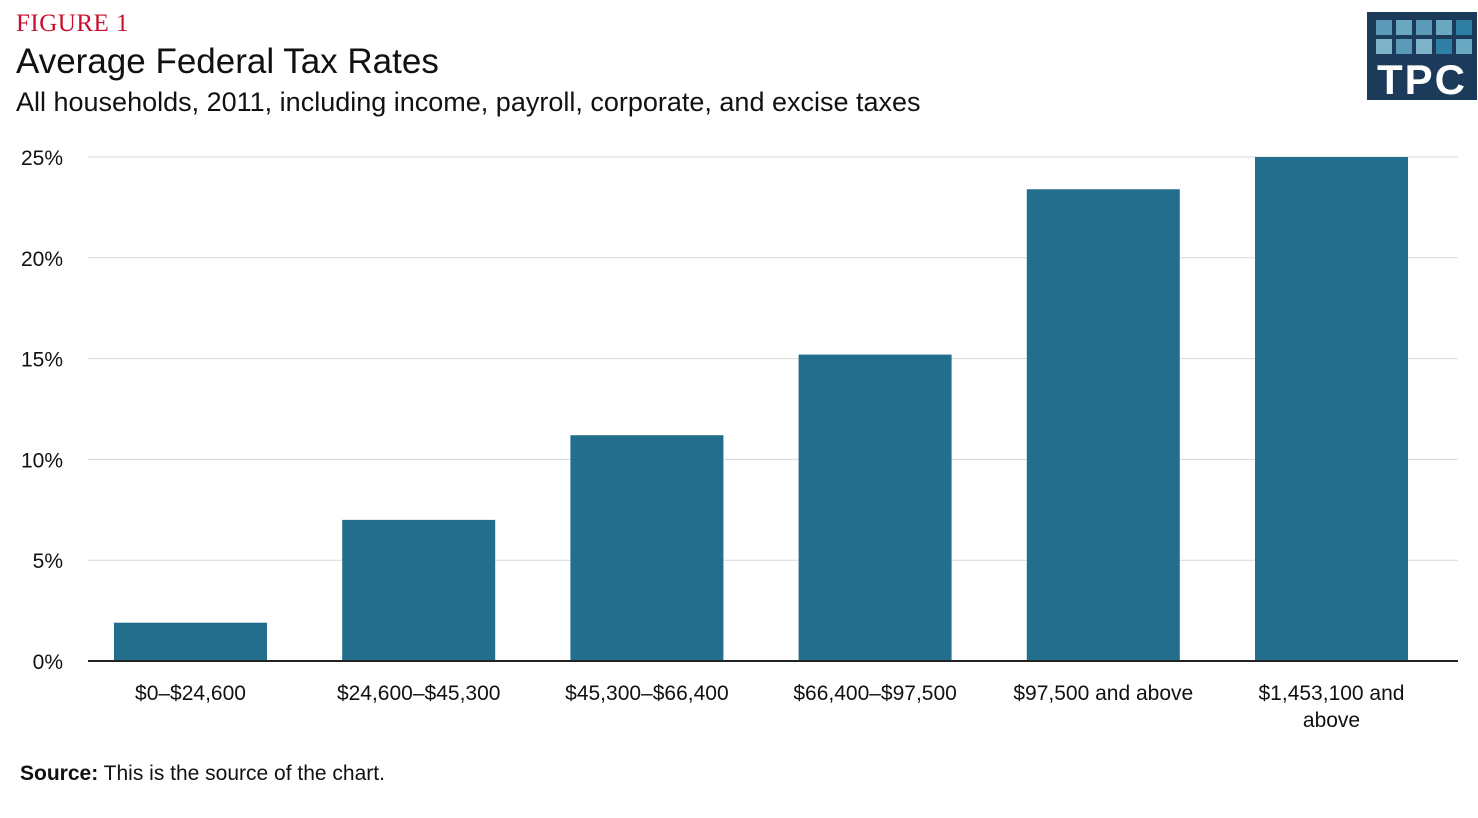 This screenshot has width=1478, height=818. I want to click on x-tick-label-6-line-2: above, so click(1331, 720).